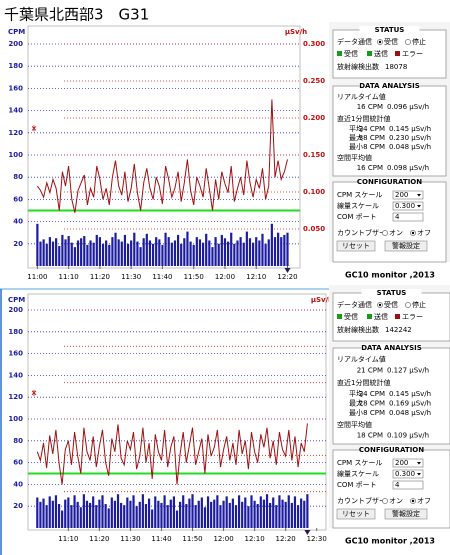  I want to click on value-text: 0.169 µSv/h, so click(410, 403).